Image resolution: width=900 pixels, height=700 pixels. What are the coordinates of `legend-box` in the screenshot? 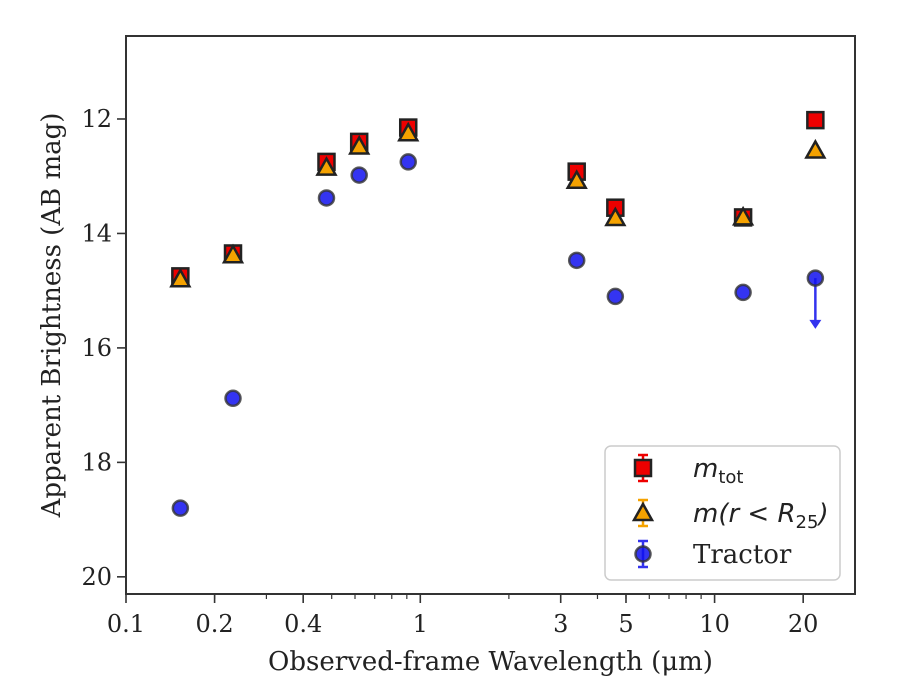 It's located at (722, 513).